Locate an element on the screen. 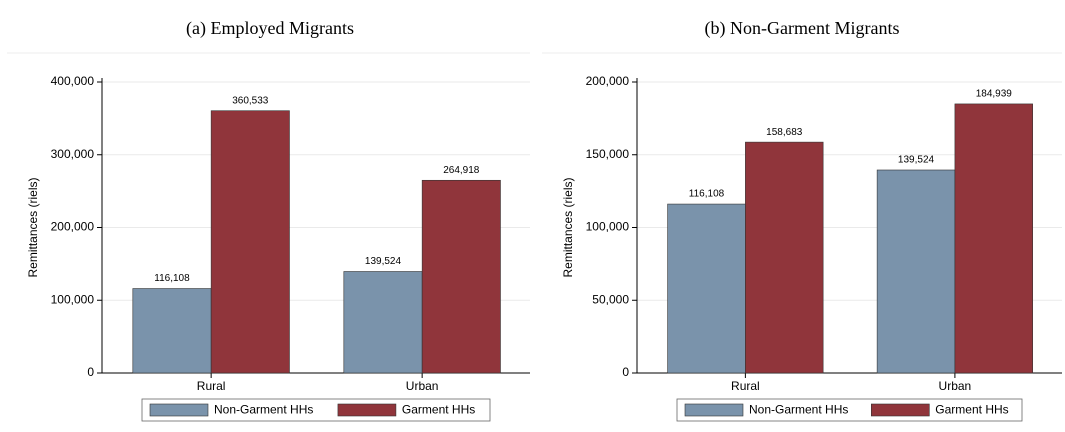 The width and height of the screenshot is (1065, 432). value-label: 158,683 is located at coordinates (784, 132).